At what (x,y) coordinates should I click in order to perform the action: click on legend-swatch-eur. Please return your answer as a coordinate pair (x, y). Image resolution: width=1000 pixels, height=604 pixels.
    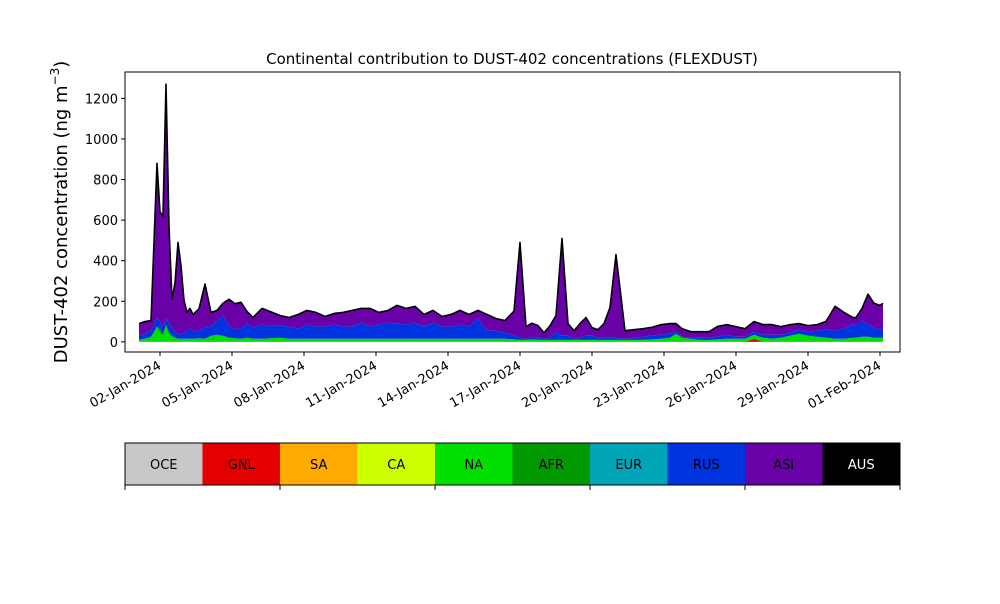
    Looking at the image, I should click on (629, 464).